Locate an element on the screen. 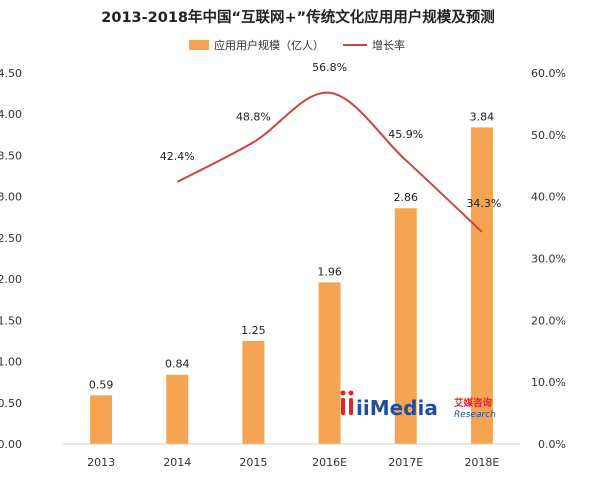 This screenshot has height=482, width=596. right-tick-label: 40.0% is located at coordinates (548, 197).